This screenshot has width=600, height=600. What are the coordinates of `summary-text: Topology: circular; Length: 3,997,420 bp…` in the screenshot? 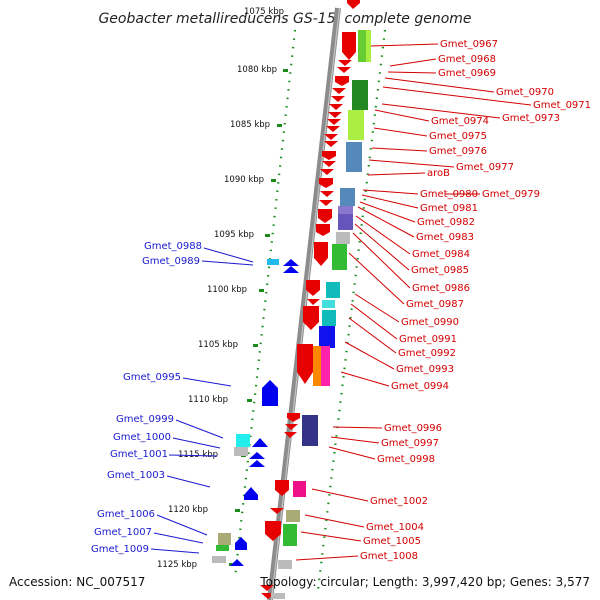 It's located at (424, 582).